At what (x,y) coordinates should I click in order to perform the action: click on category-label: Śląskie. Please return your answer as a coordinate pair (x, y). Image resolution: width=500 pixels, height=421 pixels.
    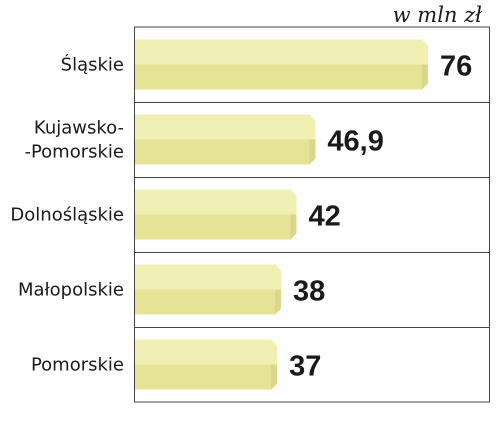
    Looking at the image, I should click on (92, 65).